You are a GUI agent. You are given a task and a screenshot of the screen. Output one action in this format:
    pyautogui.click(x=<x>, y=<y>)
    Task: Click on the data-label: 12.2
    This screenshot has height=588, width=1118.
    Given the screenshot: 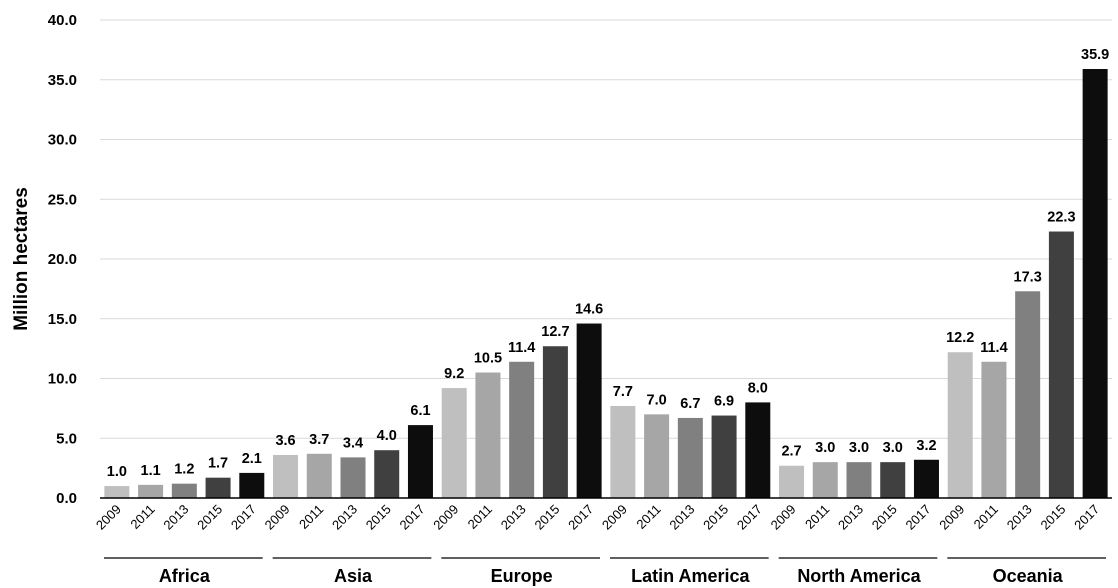 What is the action you would take?
    pyautogui.click(x=960, y=338)
    